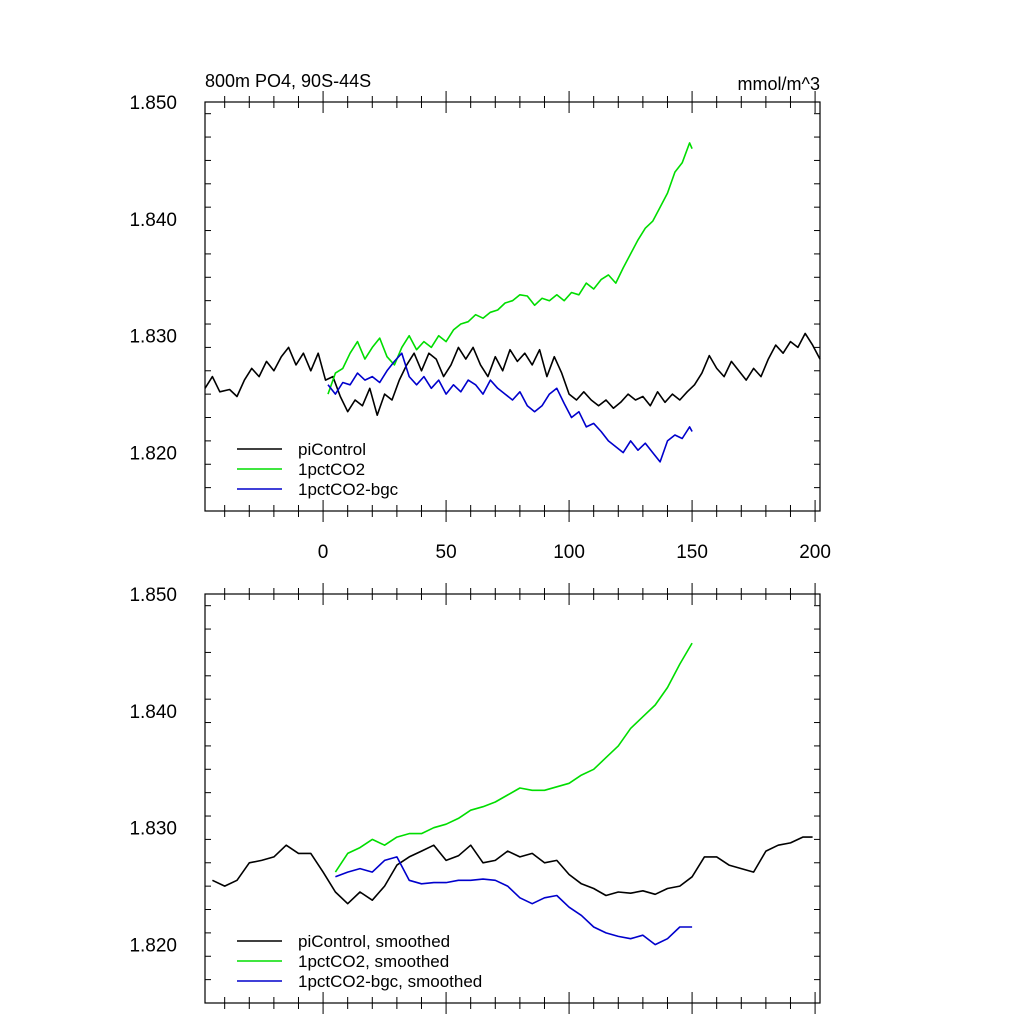 Image resolution: width=1024 pixels, height=1024 pixels. Describe the element at coordinates (692, 552) in the screenshot. I see `x-tick-label: 150` at that location.